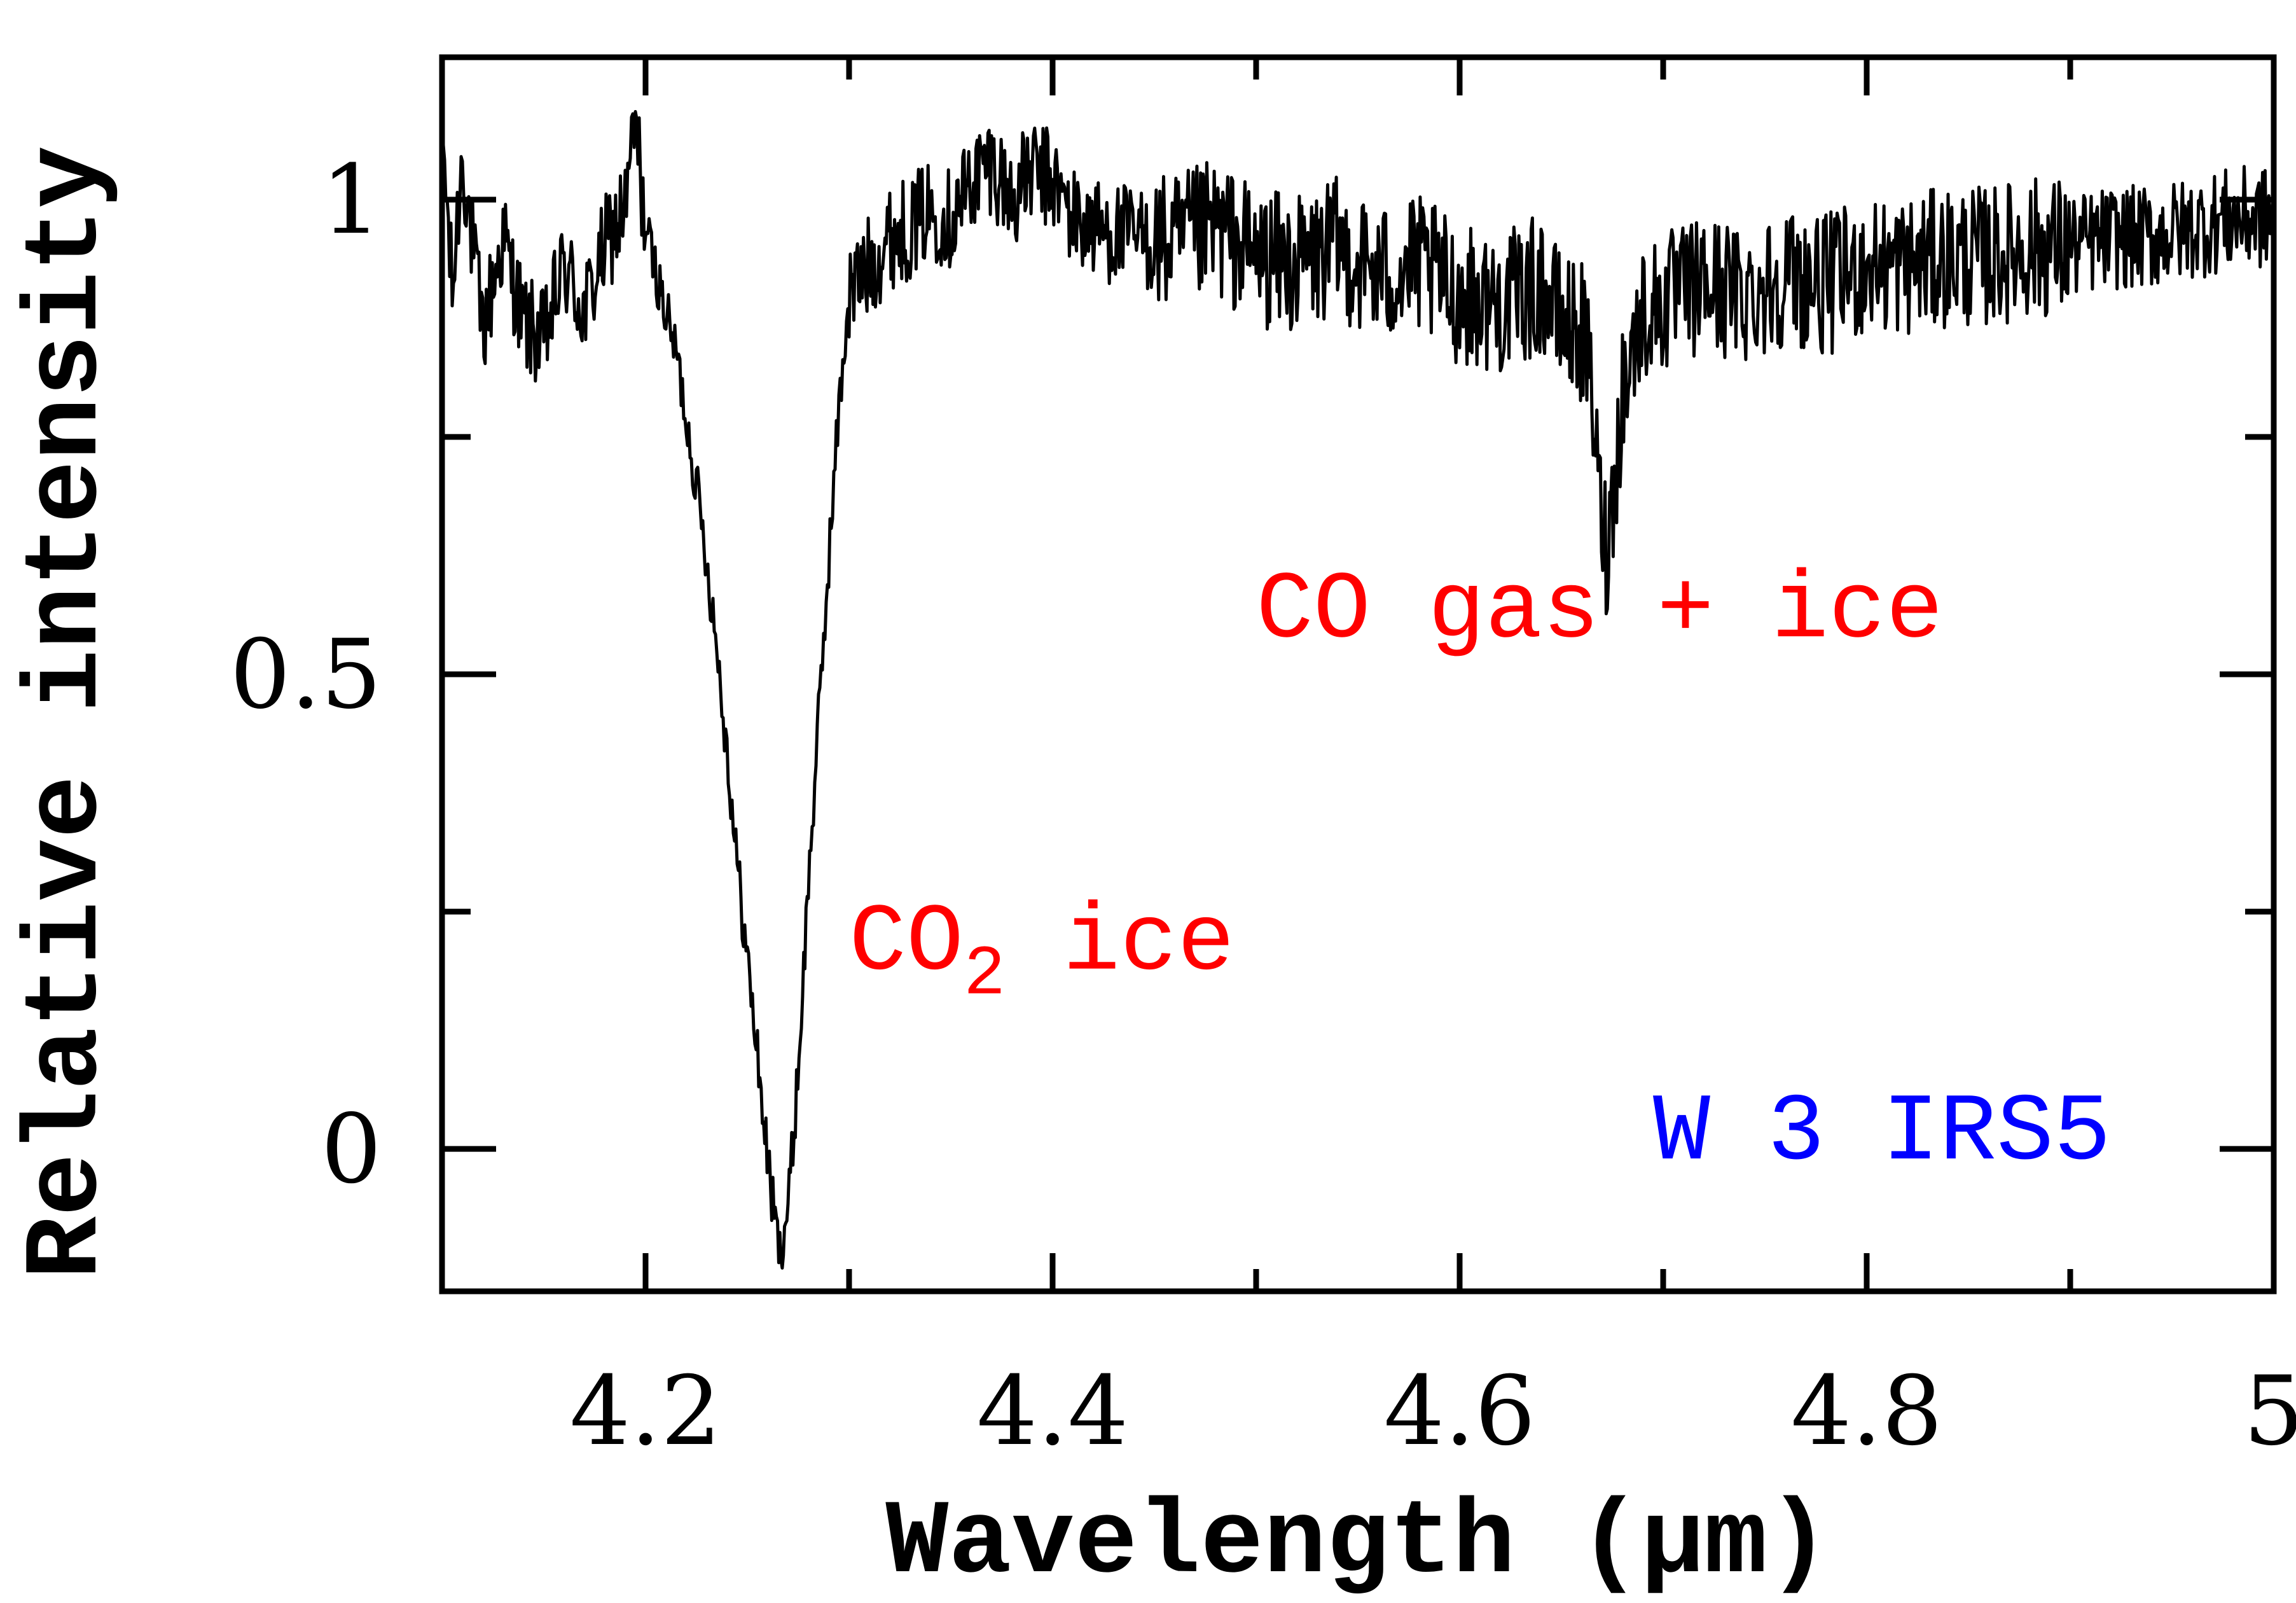 The height and width of the screenshot is (1603, 2296). Describe the element at coordinates (351, 200) in the screenshot. I see `y-tick-label: 1` at that location.